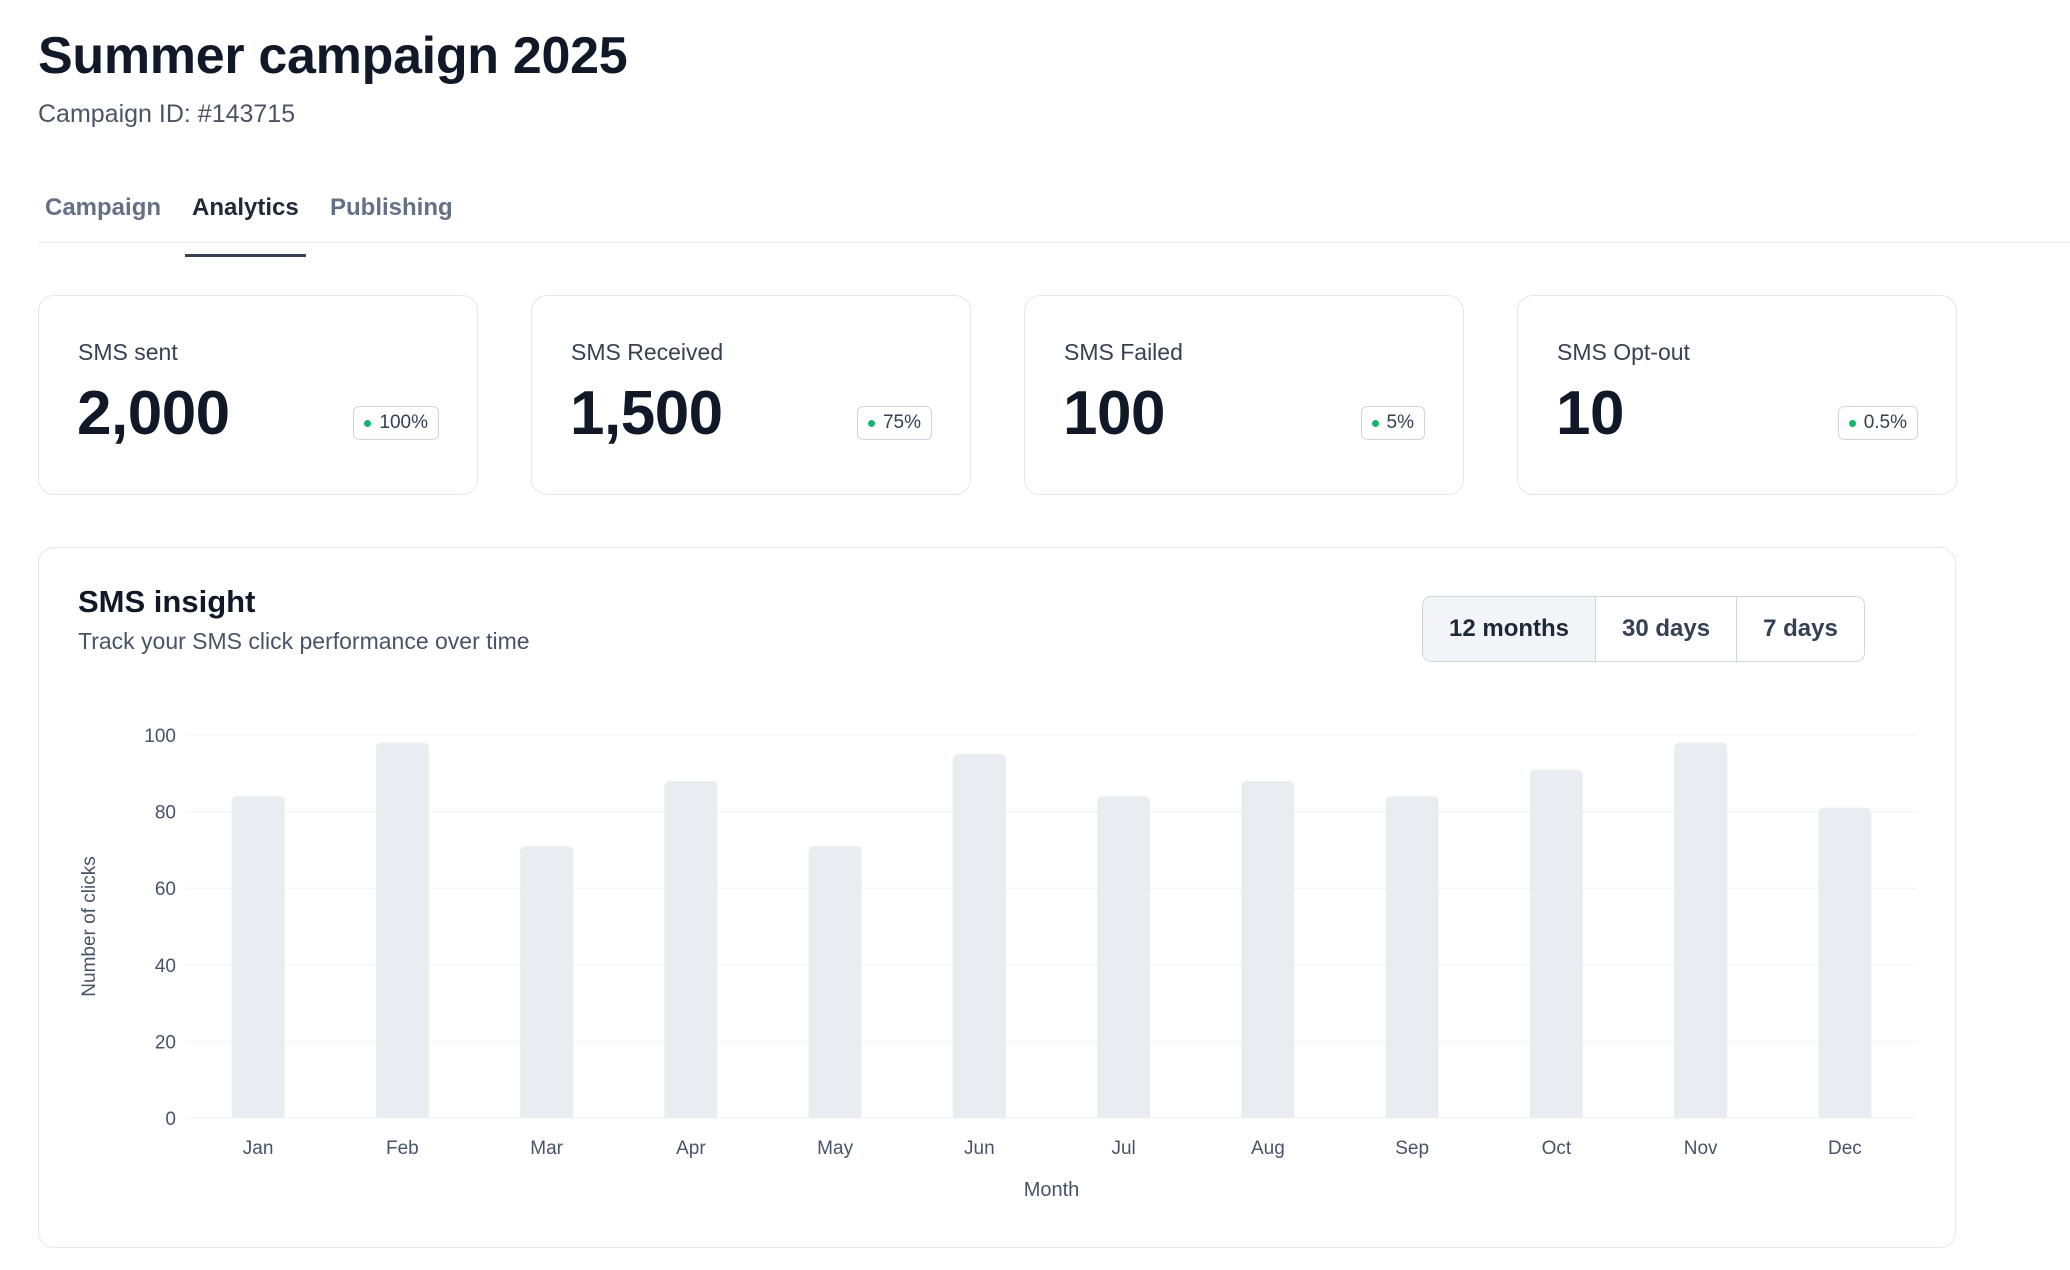 The height and width of the screenshot is (1270, 2070). What do you see at coordinates (128, 352) in the screenshot?
I see `stat-label: SMS sent` at bounding box center [128, 352].